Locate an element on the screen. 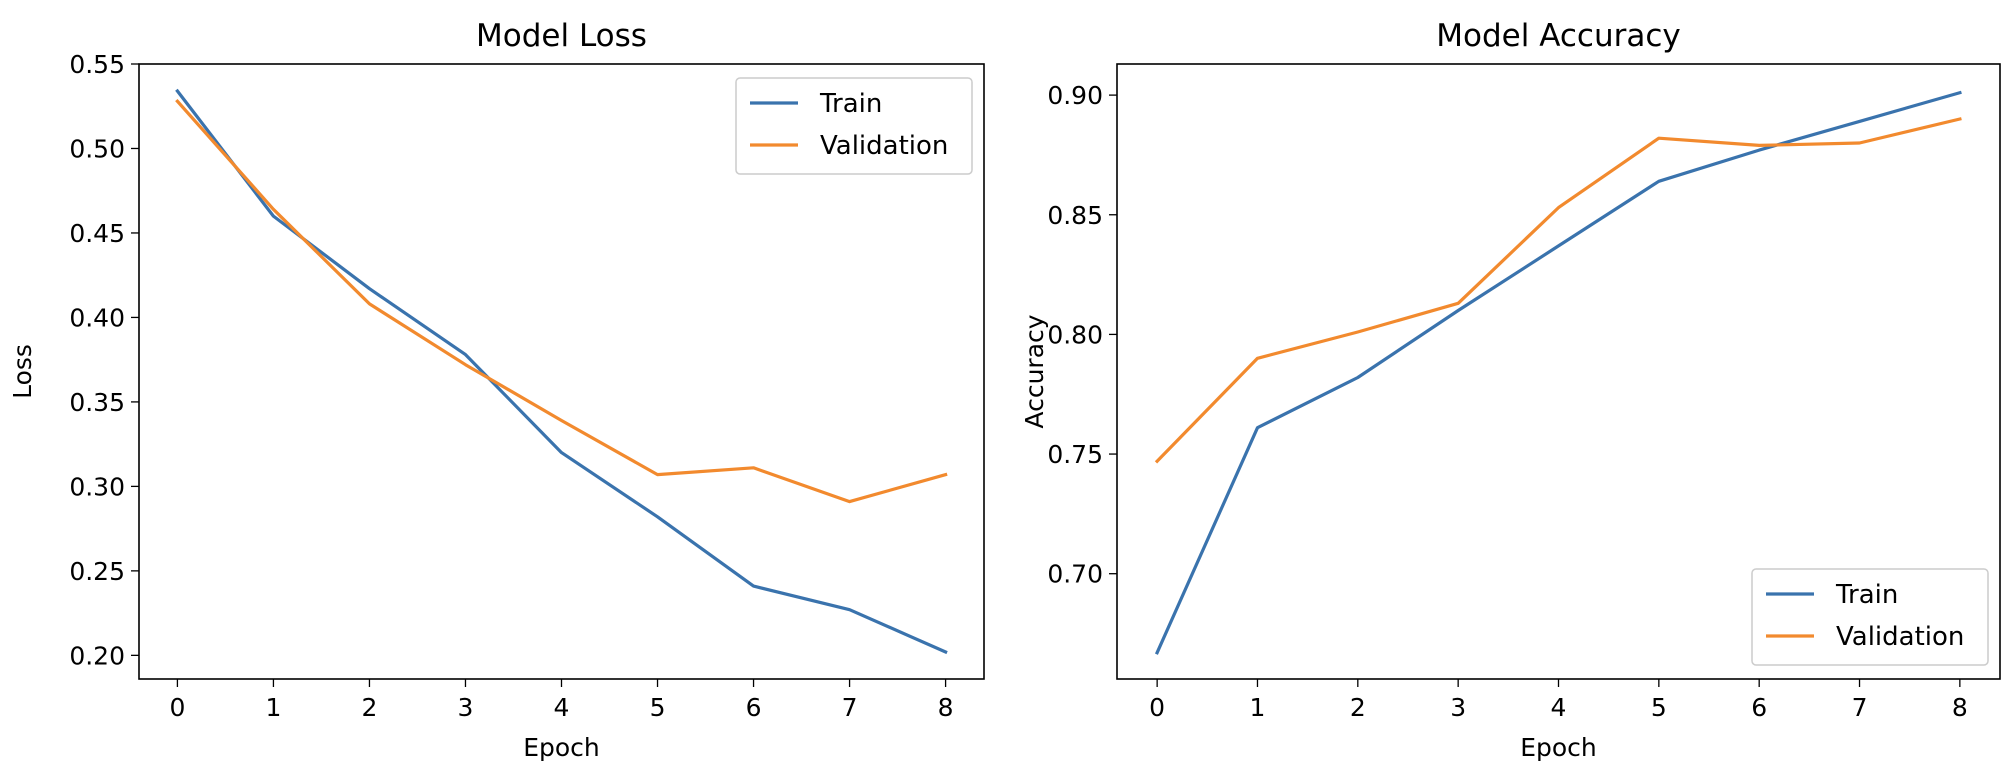  y-axis-label: Loss is located at coordinates (22, 371).